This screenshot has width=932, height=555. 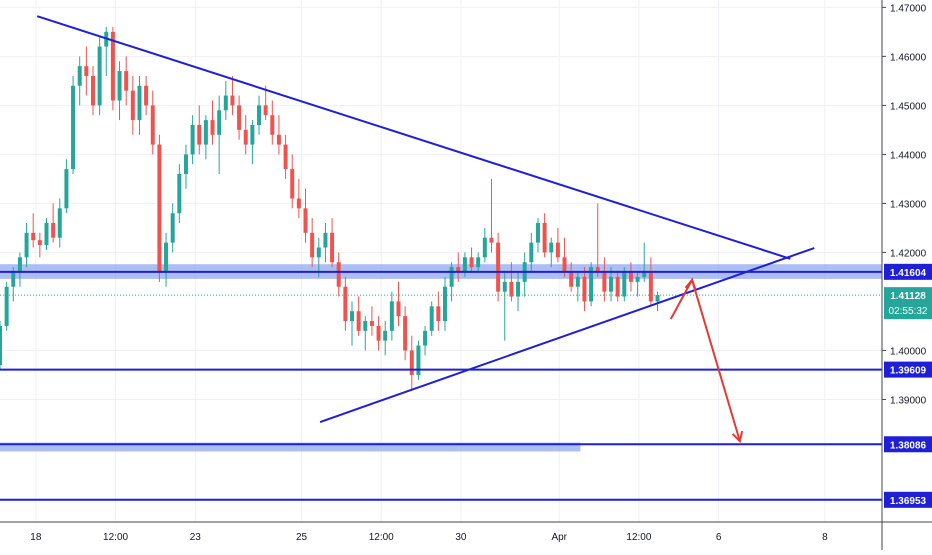 What do you see at coordinates (908, 445) in the screenshot?
I see `level-price-label: 1.38086` at bounding box center [908, 445].